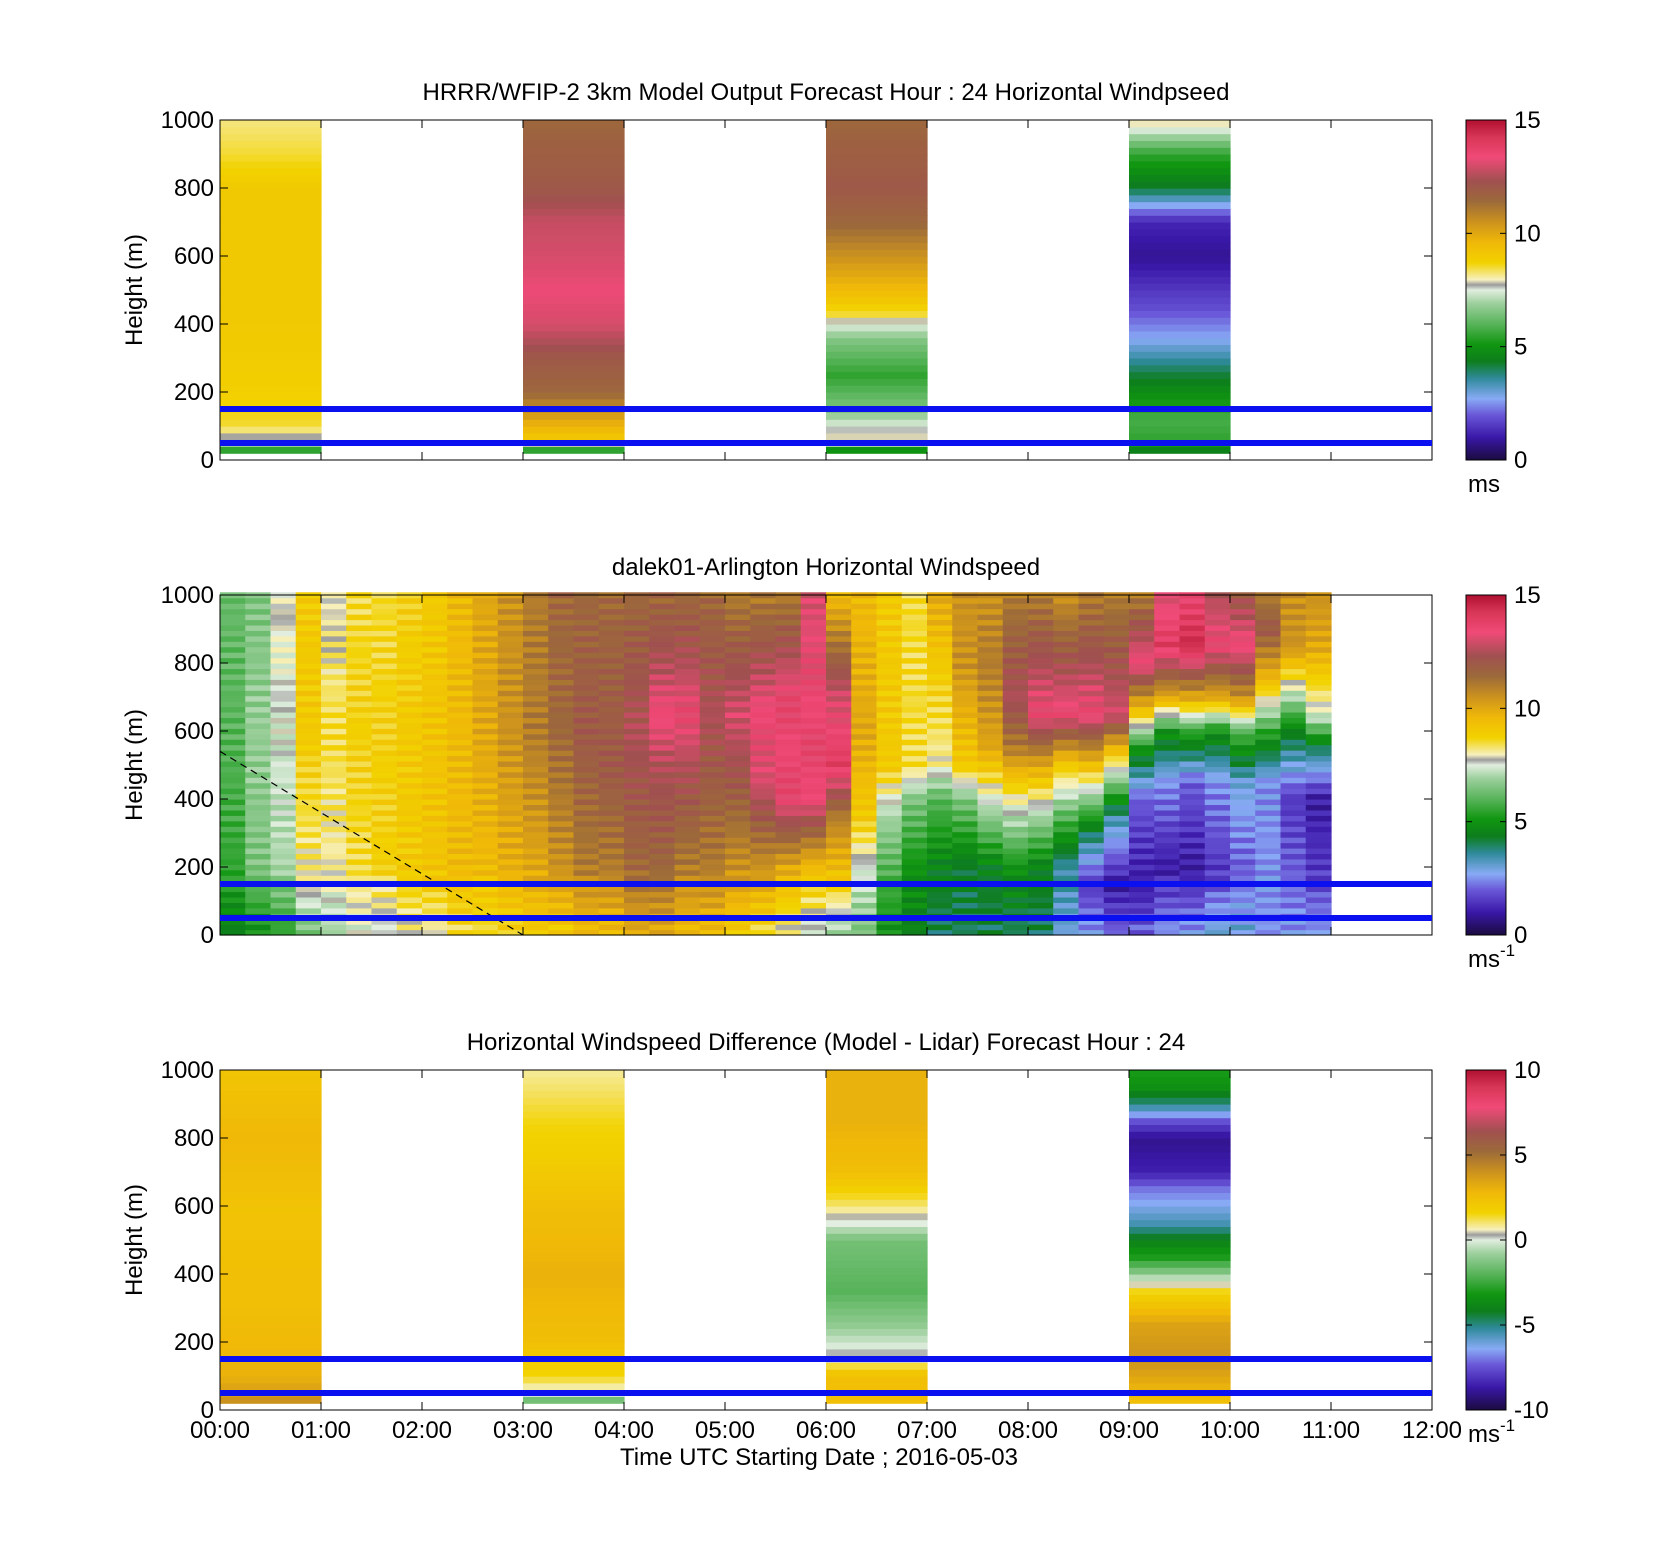 This screenshot has height=1561, width=1680. Describe the element at coordinates (1486, 765) in the screenshot. I see `colorbar-scale` at that location.